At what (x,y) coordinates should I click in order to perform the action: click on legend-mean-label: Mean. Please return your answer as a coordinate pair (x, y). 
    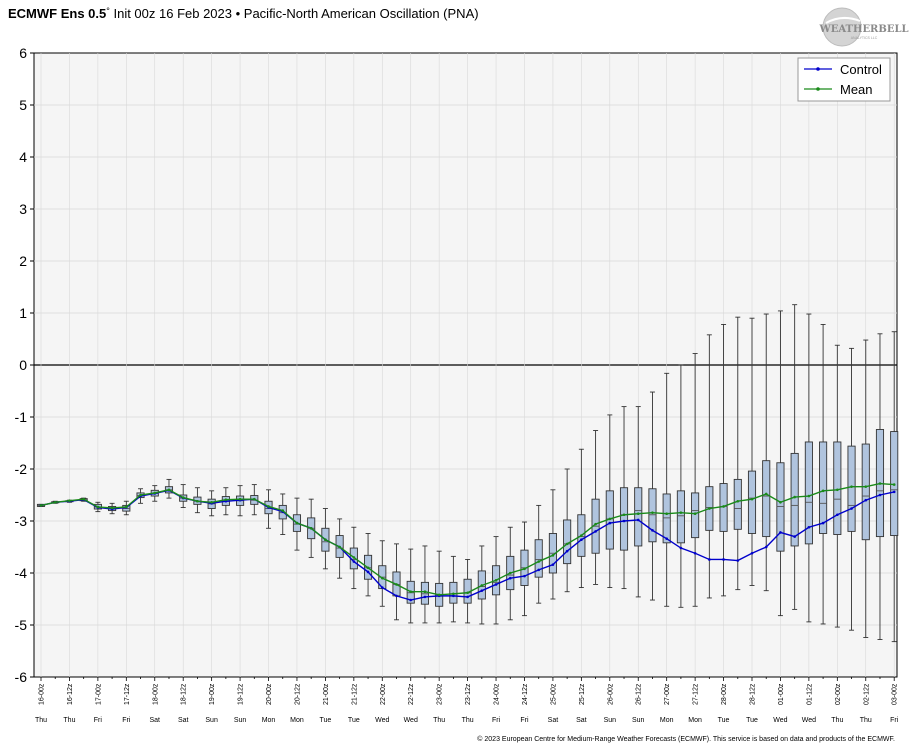
    Looking at the image, I should click on (856, 89).